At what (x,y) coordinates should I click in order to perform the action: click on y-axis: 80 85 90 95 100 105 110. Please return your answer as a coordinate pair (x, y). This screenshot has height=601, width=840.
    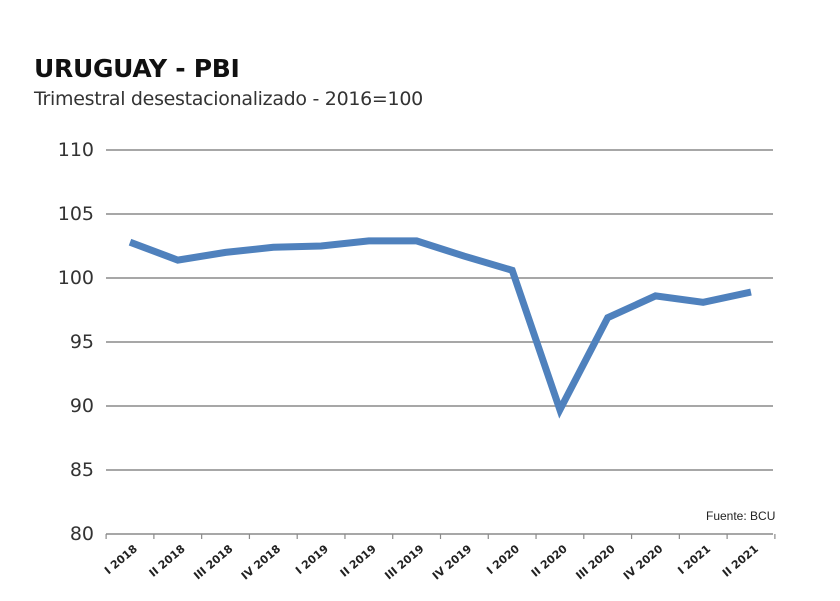
    Looking at the image, I should click on (76, 342).